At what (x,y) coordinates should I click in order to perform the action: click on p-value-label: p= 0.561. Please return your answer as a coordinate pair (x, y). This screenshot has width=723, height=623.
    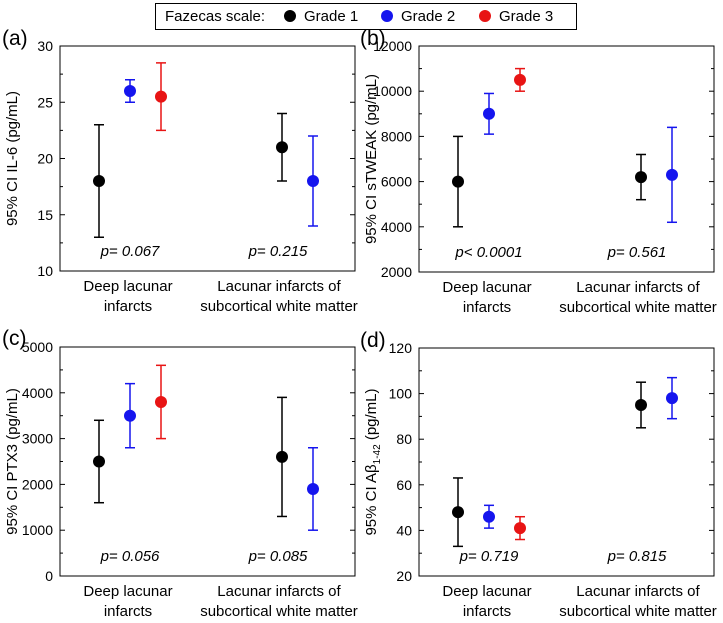
    Looking at the image, I should click on (637, 252).